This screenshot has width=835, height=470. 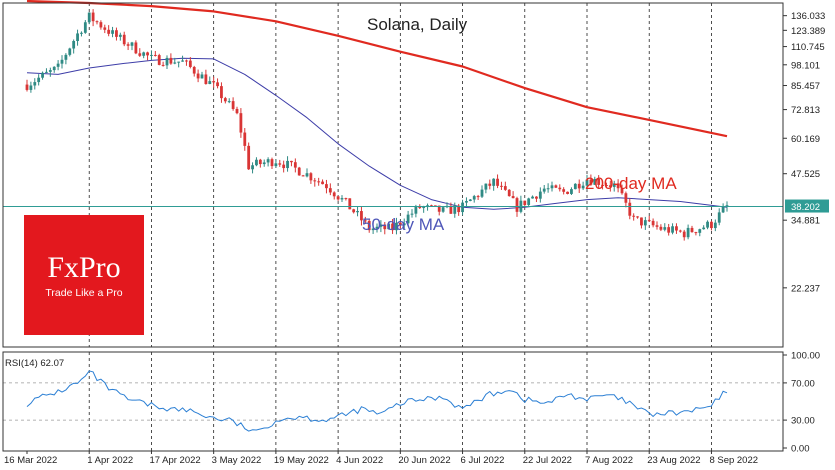 I want to click on y-tick-label: 72.813, so click(x=805, y=110).